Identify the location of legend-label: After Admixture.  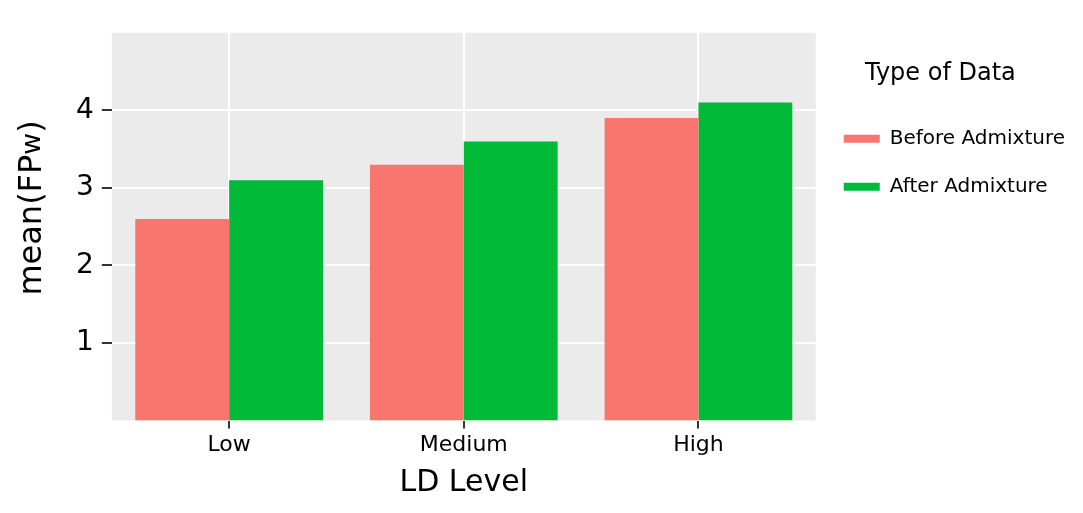
(968, 185).